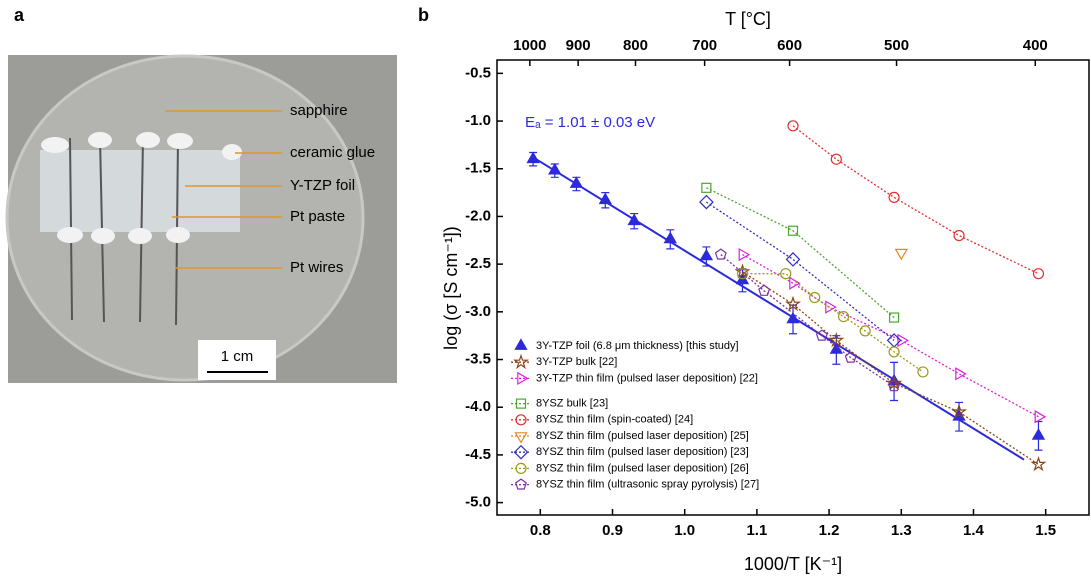  I want to click on panel-label: b, so click(423, 15).